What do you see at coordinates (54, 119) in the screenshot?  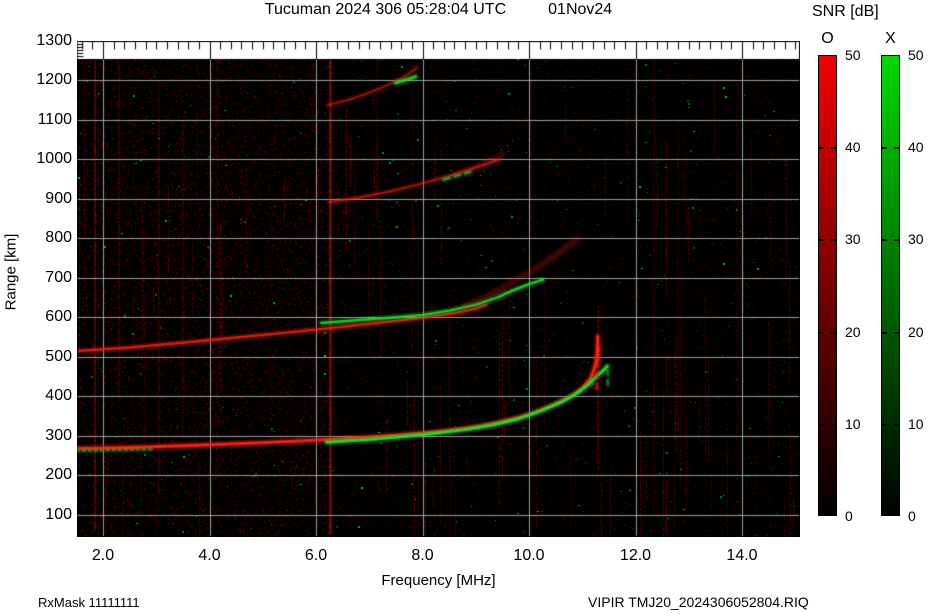 I see `y-tick-1100: 1100` at bounding box center [54, 119].